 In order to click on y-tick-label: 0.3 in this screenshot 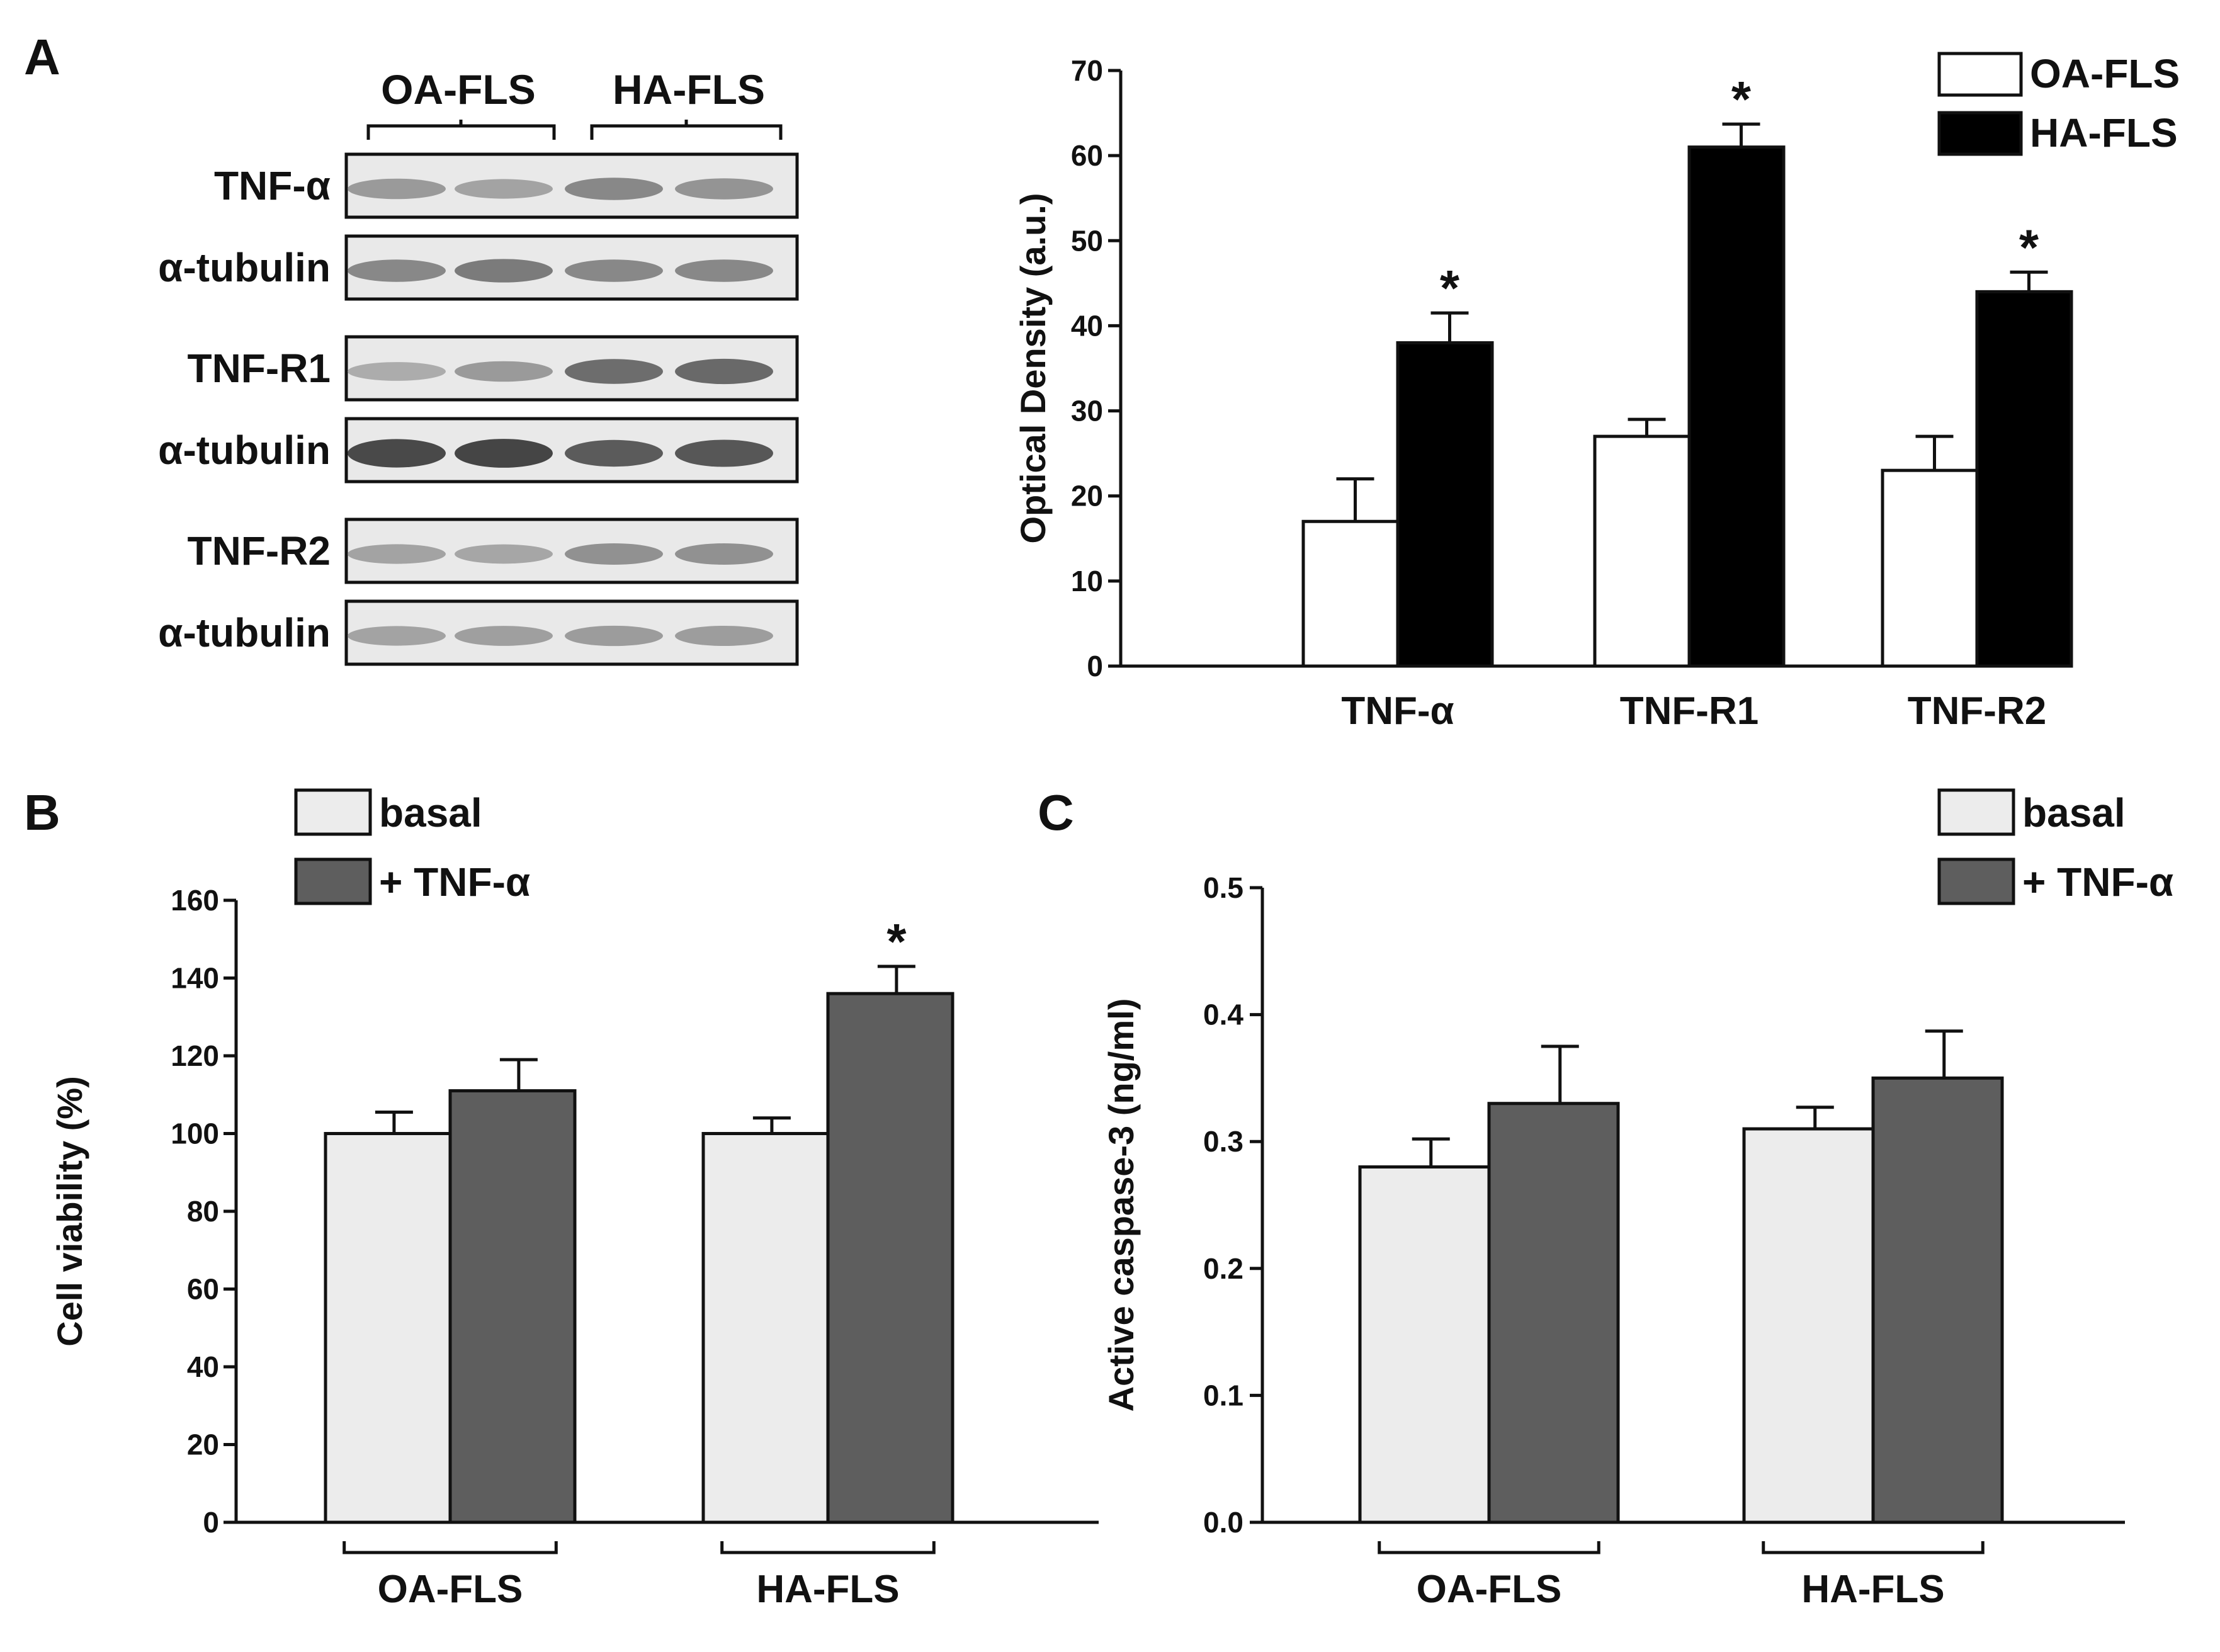, I will do `click(1223, 1141)`.